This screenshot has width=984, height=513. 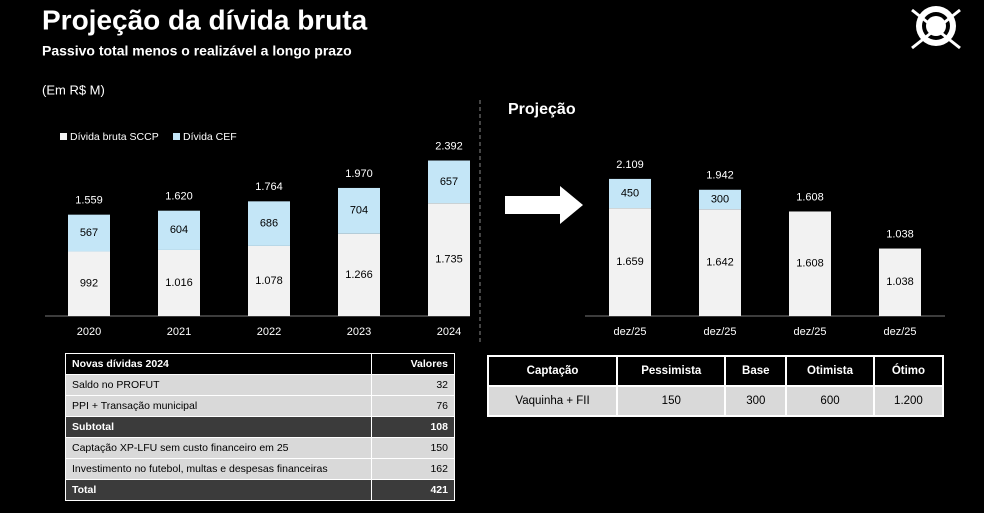 I want to click on table-header-row: Novas dívidas 2024 Valores, so click(x=260, y=364).